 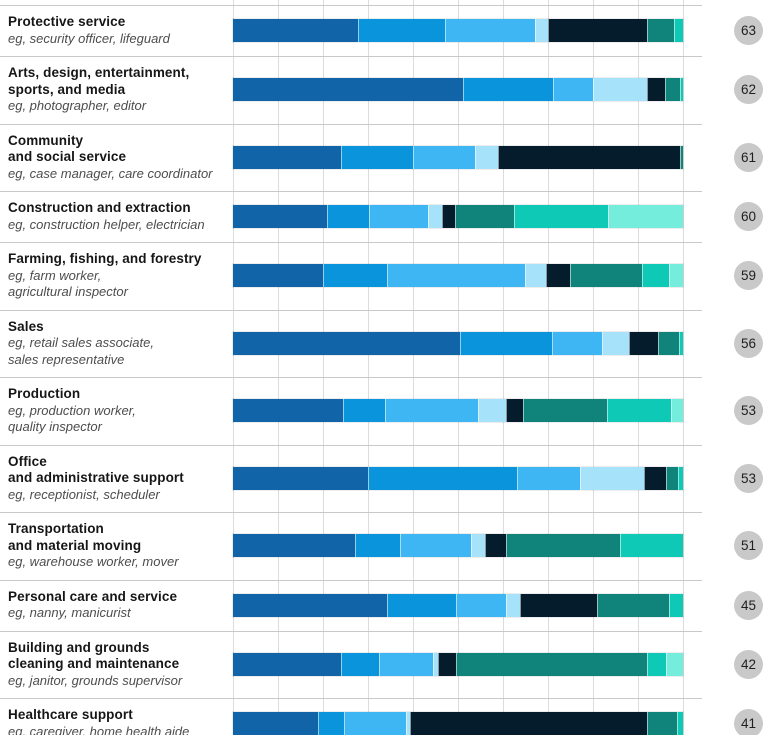 I want to click on occupation-examples: eg, caregiver, home health aide, so click(x=99, y=729).